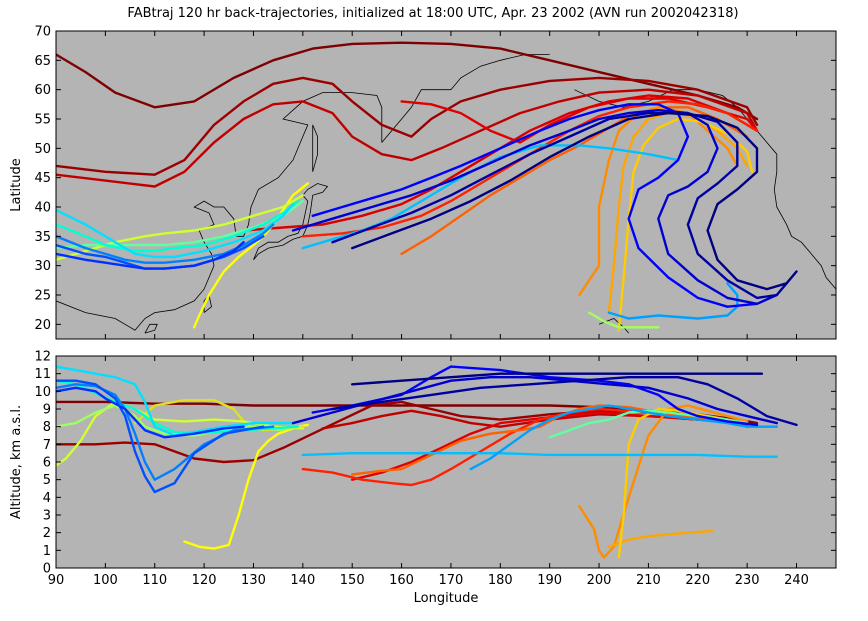 The height and width of the screenshot is (621, 868). I want to click on altitude-ytick-label-5: 5, so click(47, 480).